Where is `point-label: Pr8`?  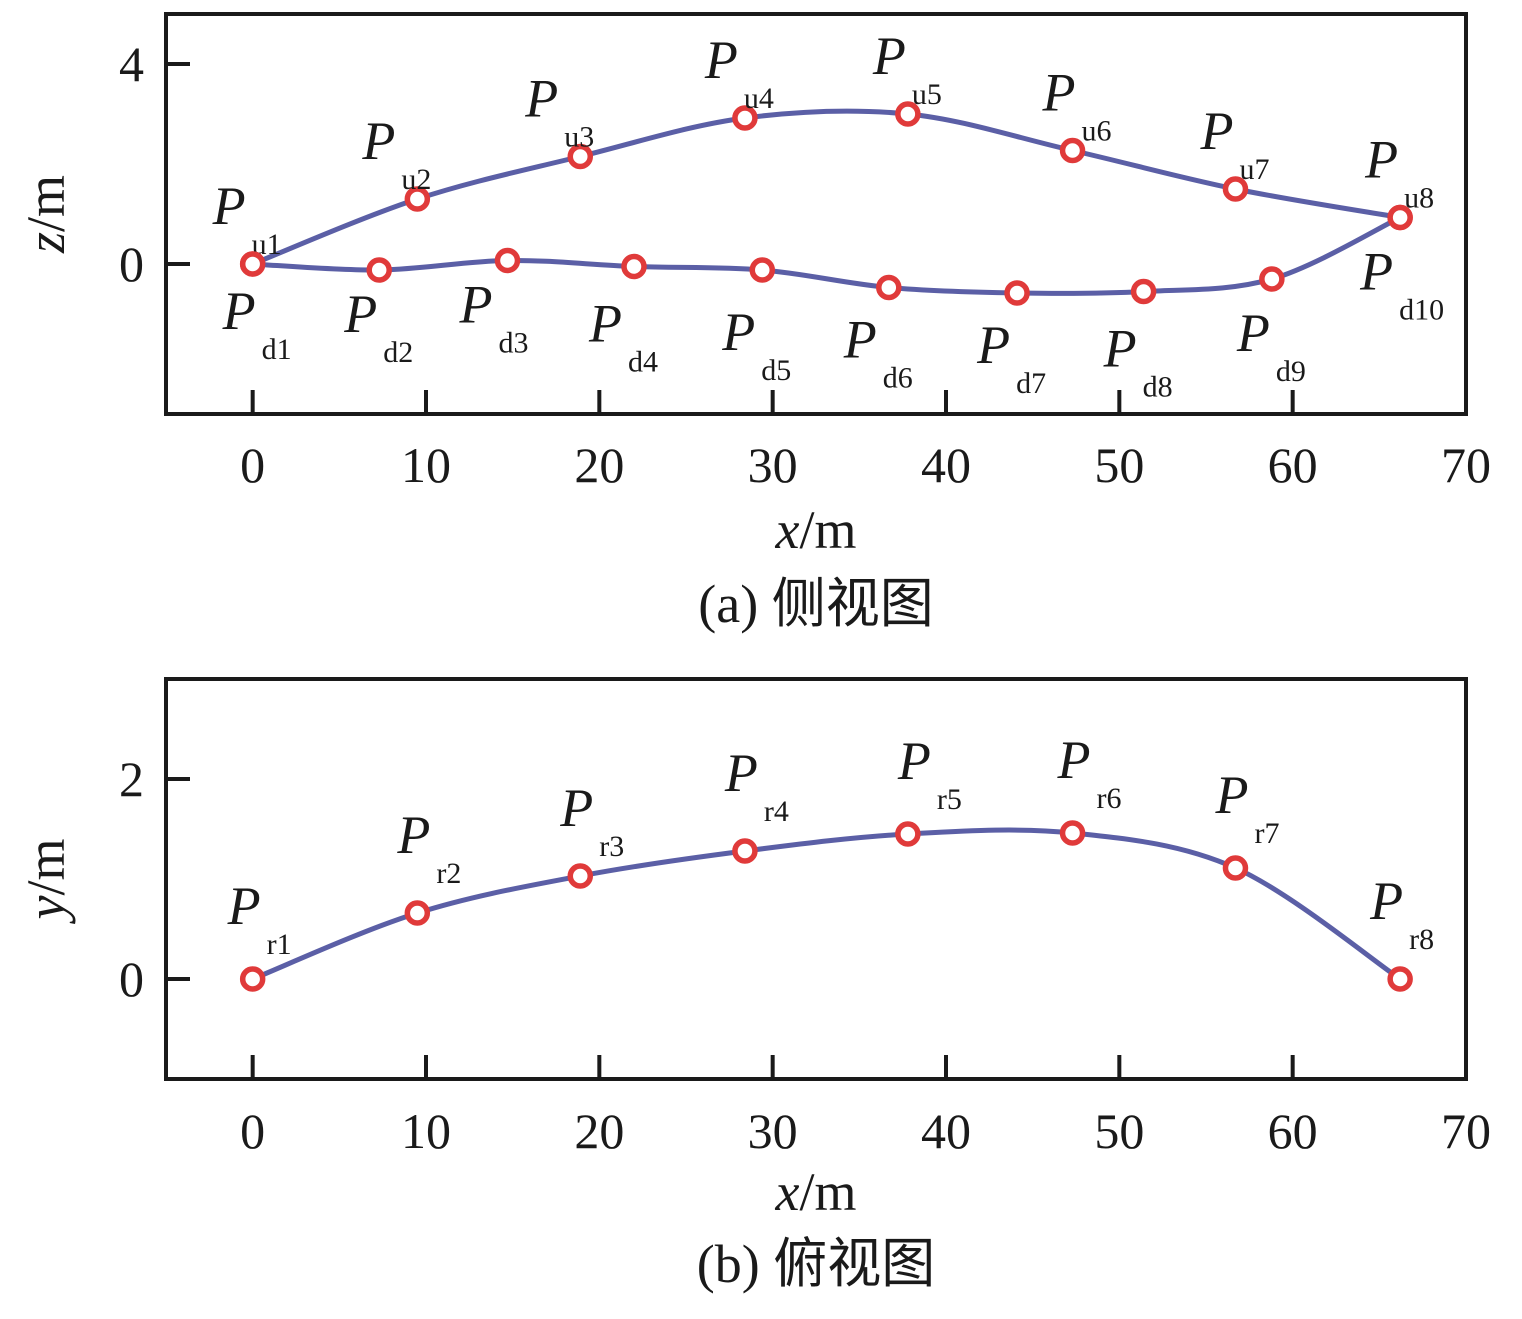
point-label: Pr8 is located at coordinates (1401, 913).